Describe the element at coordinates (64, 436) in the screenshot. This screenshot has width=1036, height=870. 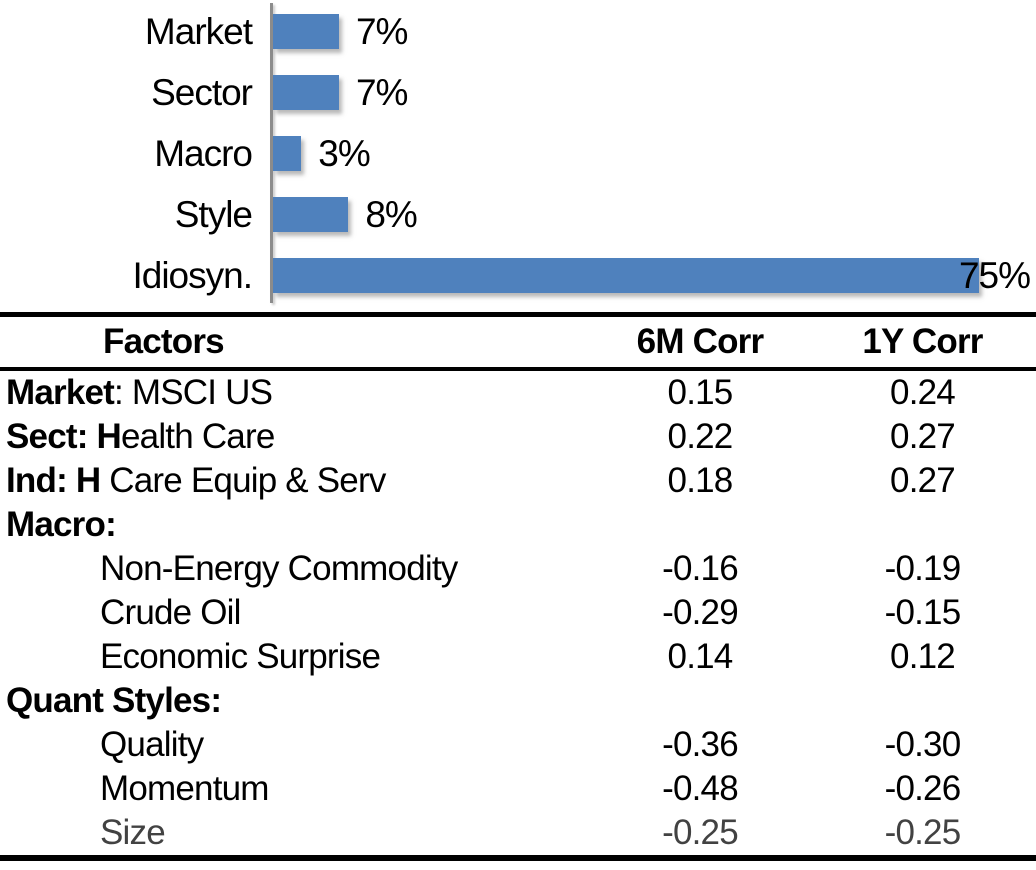
I see `row-label-bold: Sect: H` at that location.